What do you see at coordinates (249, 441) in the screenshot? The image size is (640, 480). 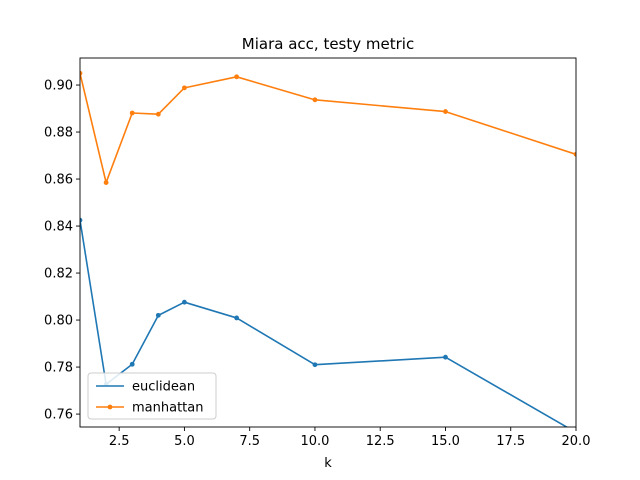 I see `x-tick-label: 7.5` at bounding box center [249, 441].